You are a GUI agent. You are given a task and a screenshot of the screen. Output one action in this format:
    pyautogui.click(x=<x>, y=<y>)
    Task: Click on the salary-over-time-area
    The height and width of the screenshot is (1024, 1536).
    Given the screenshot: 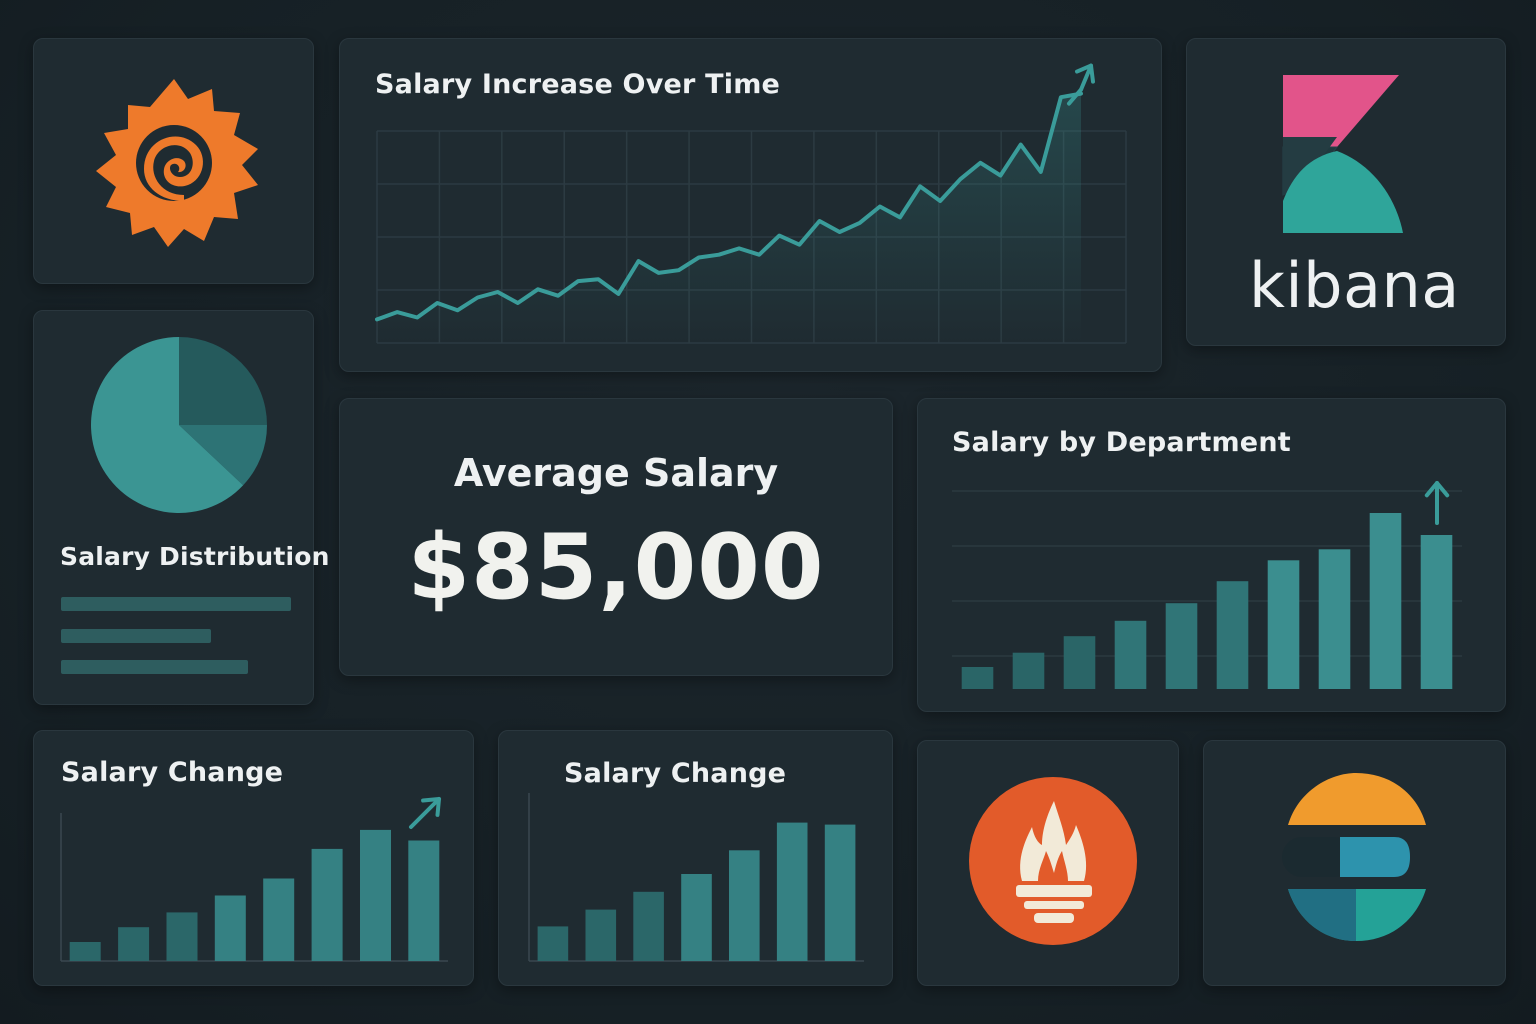 What is the action you would take?
    pyautogui.click(x=729, y=218)
    